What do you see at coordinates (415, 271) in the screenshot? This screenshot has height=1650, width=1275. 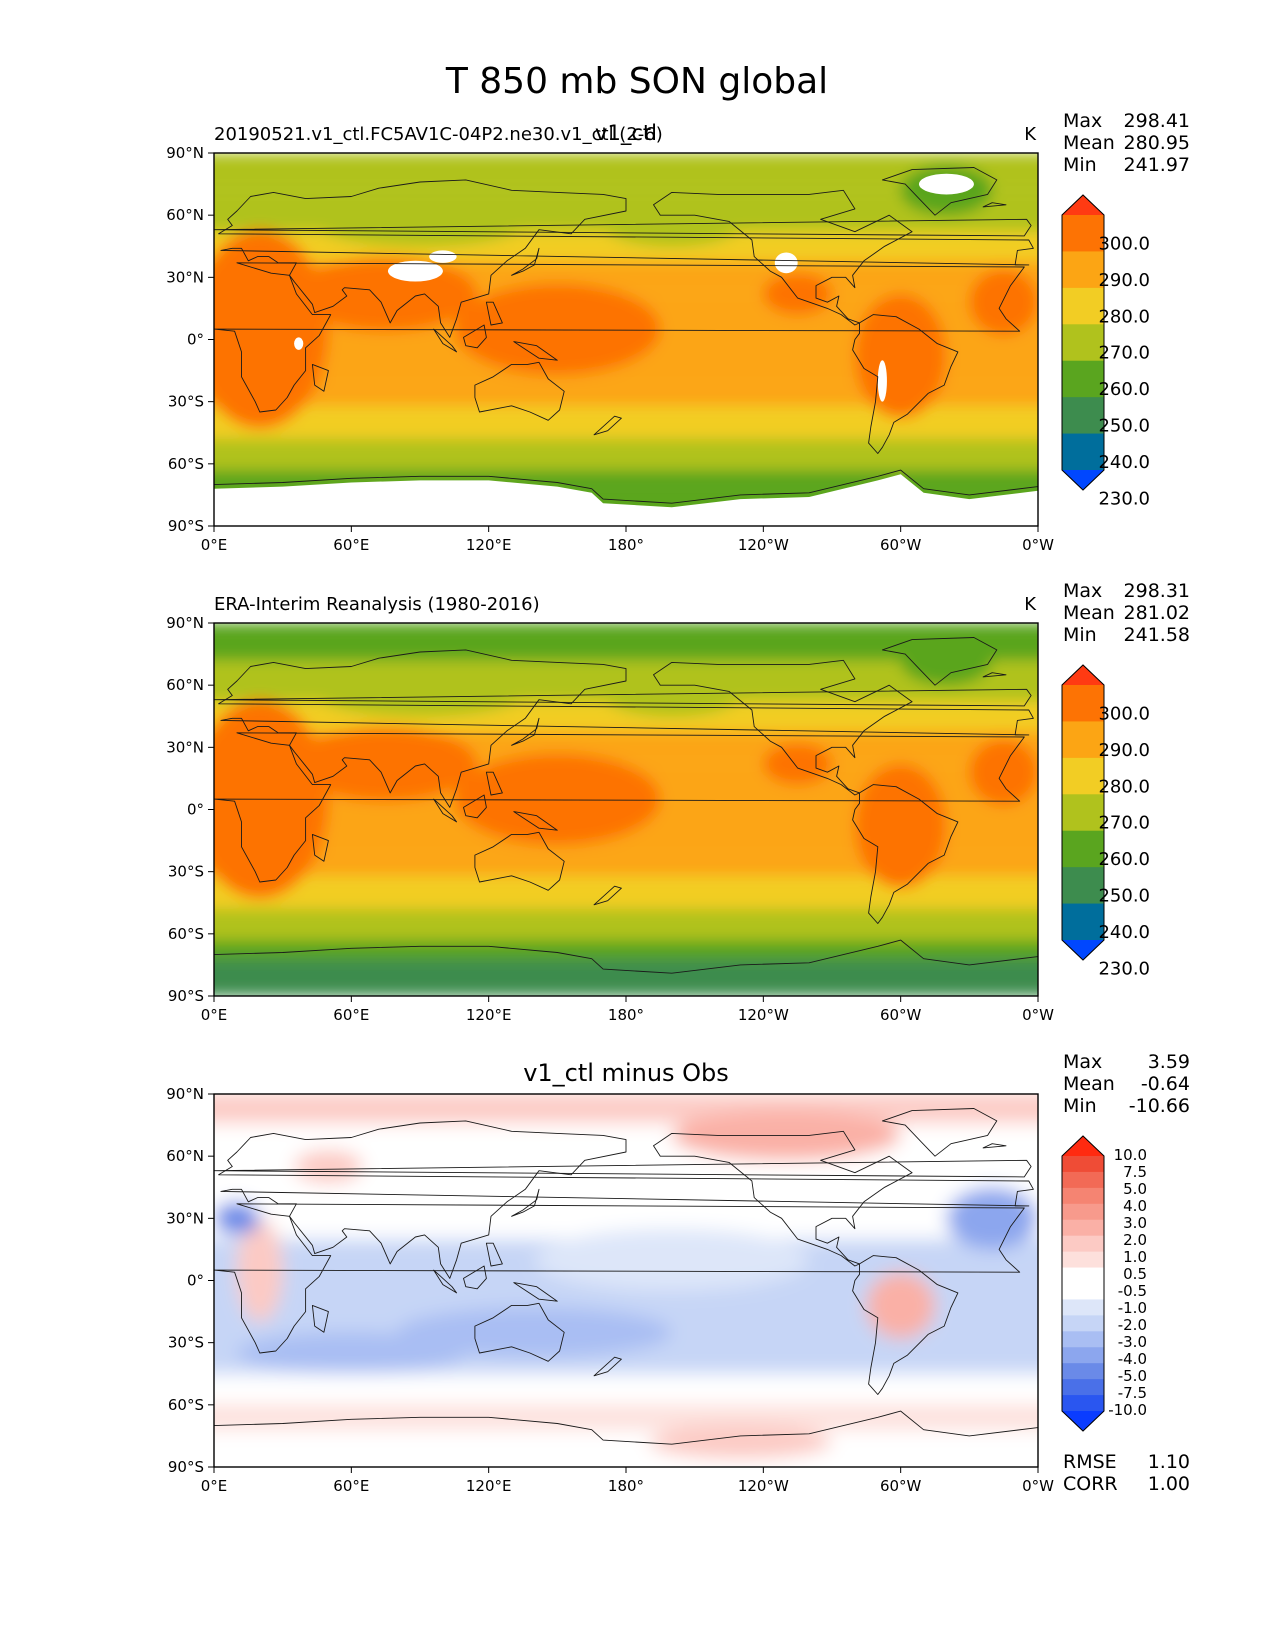 I see `nodata-tibet` at bounding box center [415, 271].